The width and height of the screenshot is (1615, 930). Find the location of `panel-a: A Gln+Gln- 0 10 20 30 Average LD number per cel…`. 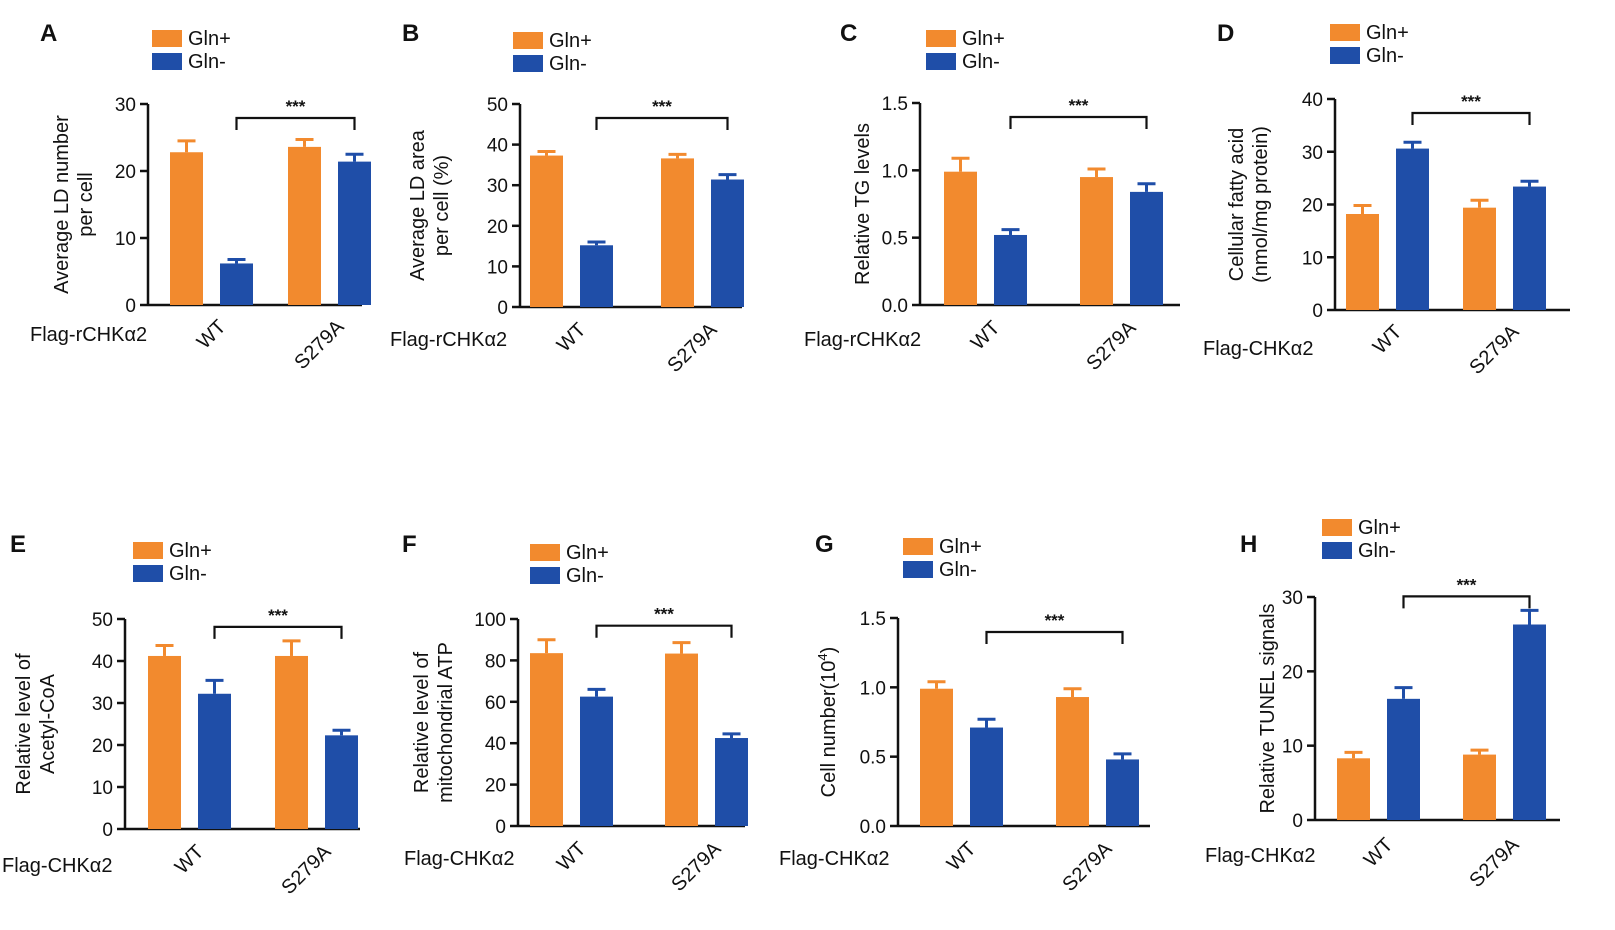

panel-a: A Gln+Gln- 0 10 20 30 Average LD number per cel… is located at coordinates (200, 197).